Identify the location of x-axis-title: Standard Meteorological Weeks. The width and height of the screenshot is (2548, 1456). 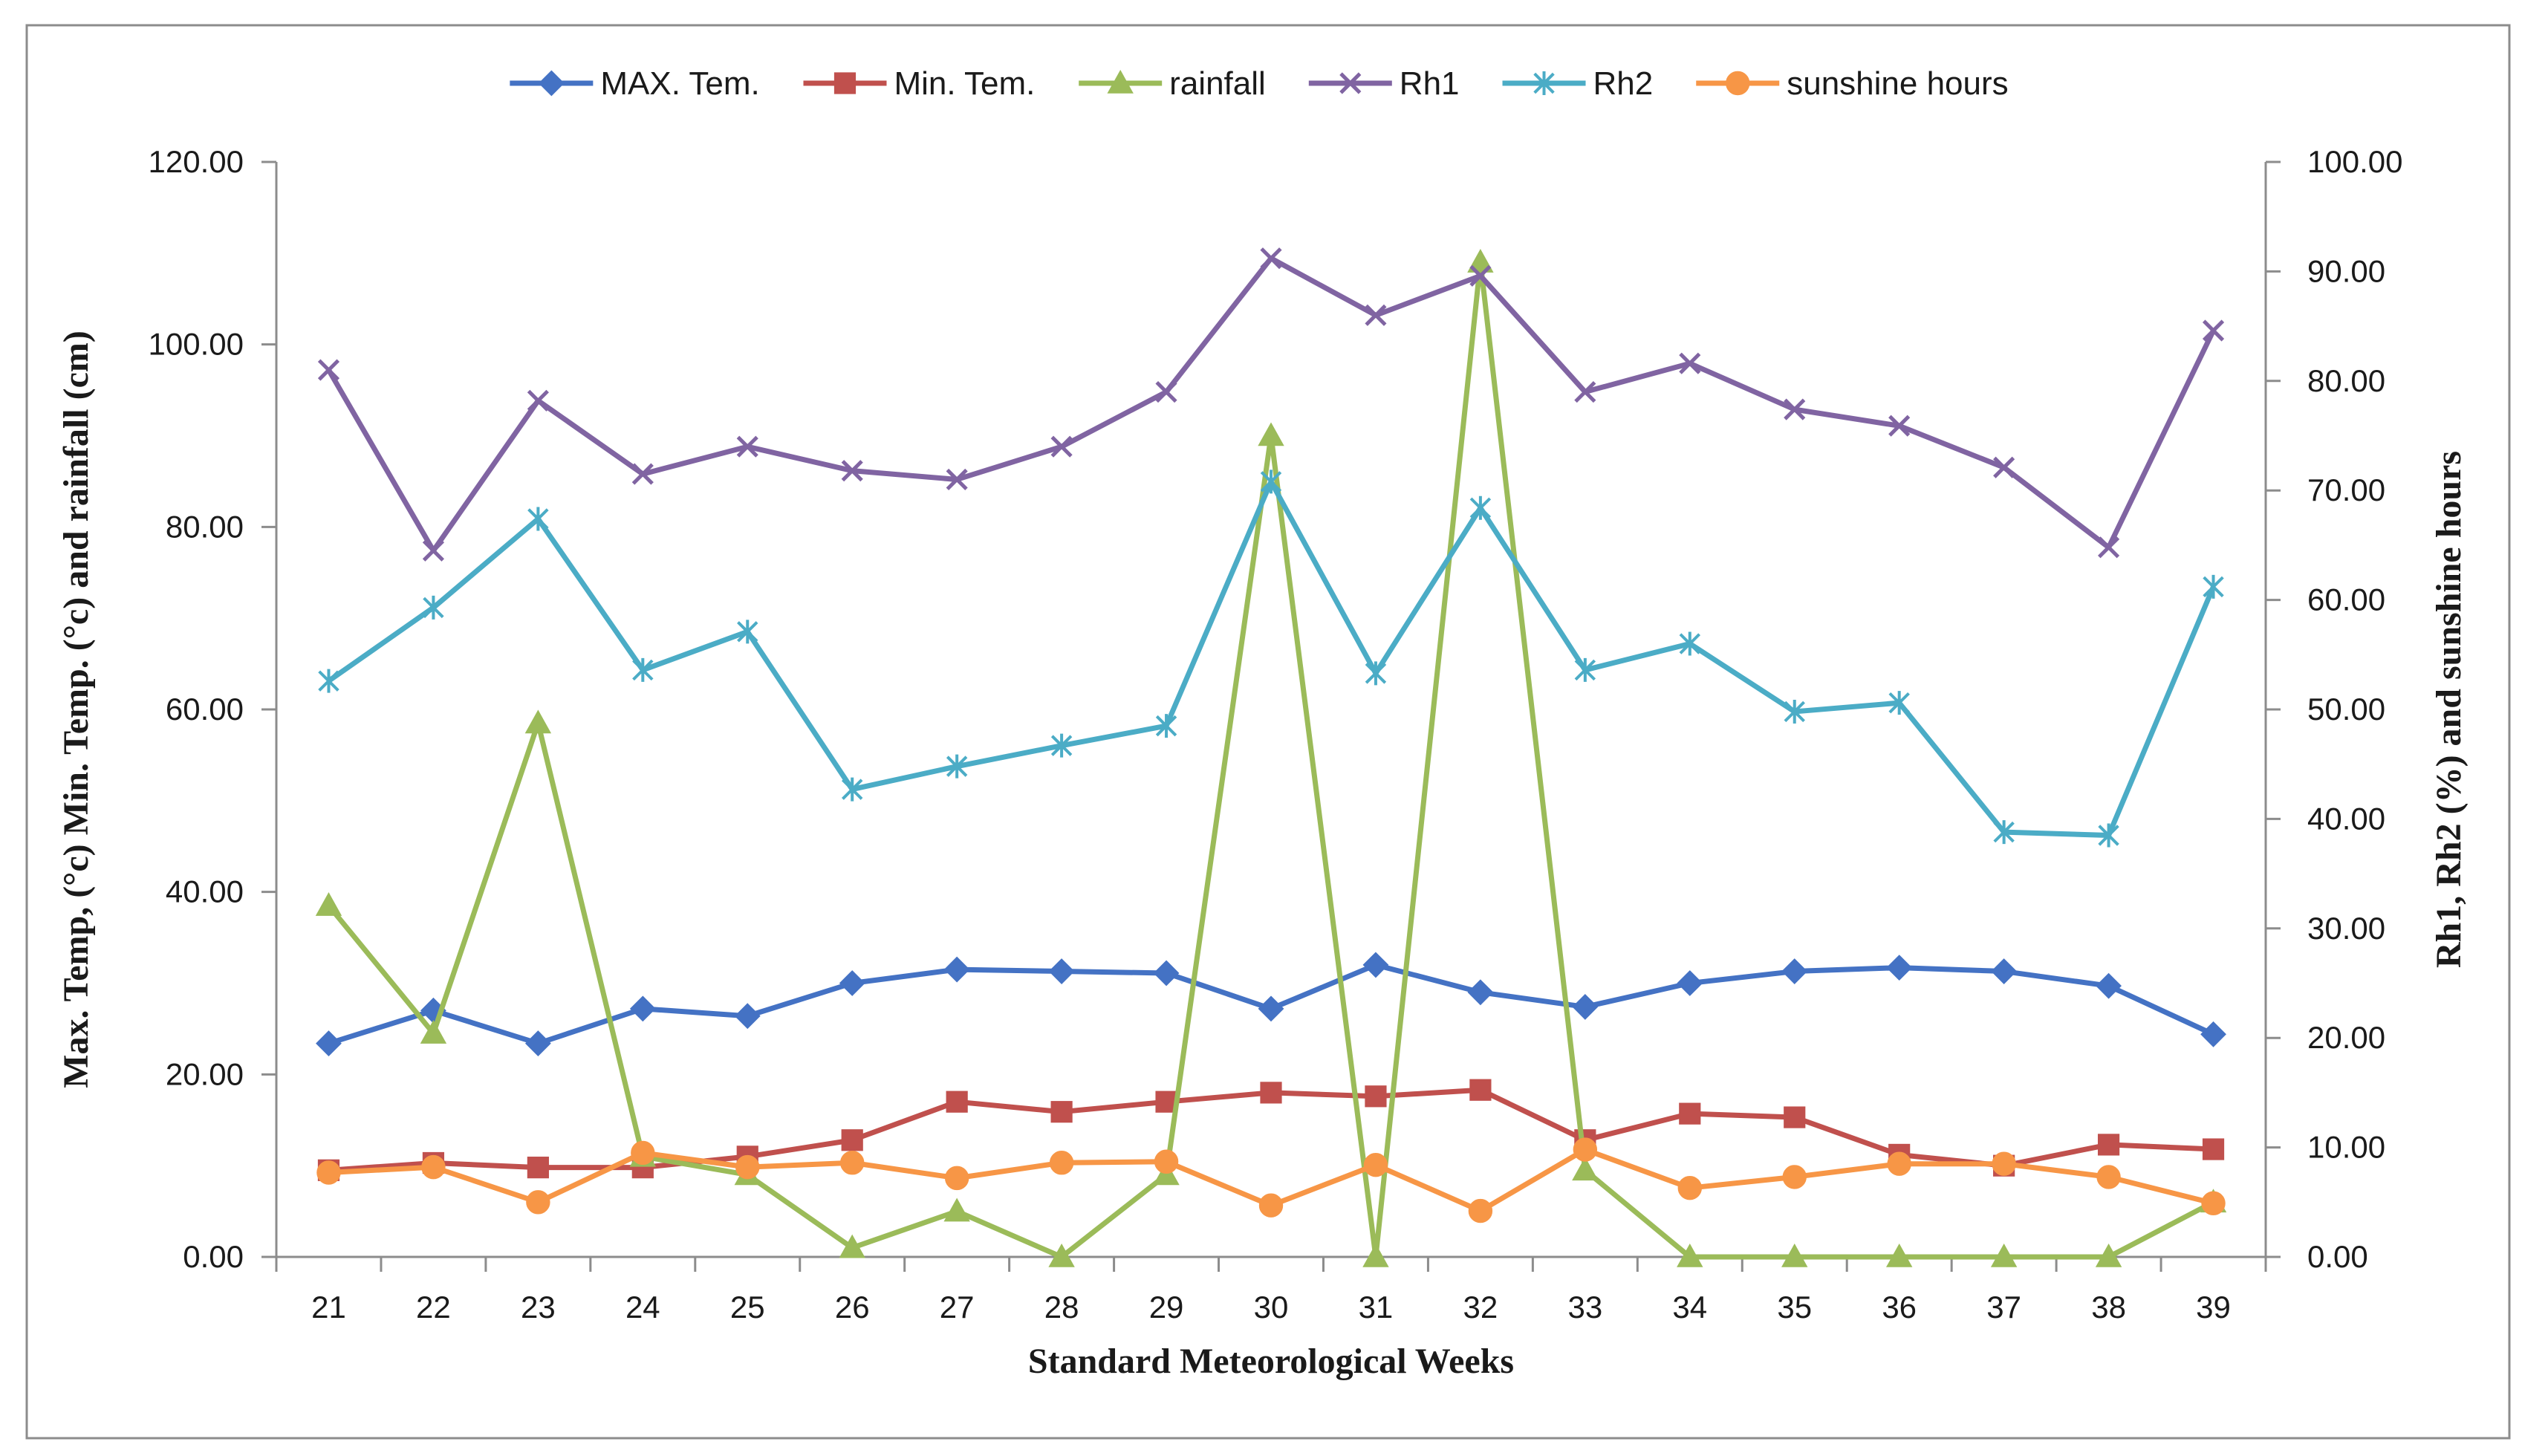
(1271, 1362).